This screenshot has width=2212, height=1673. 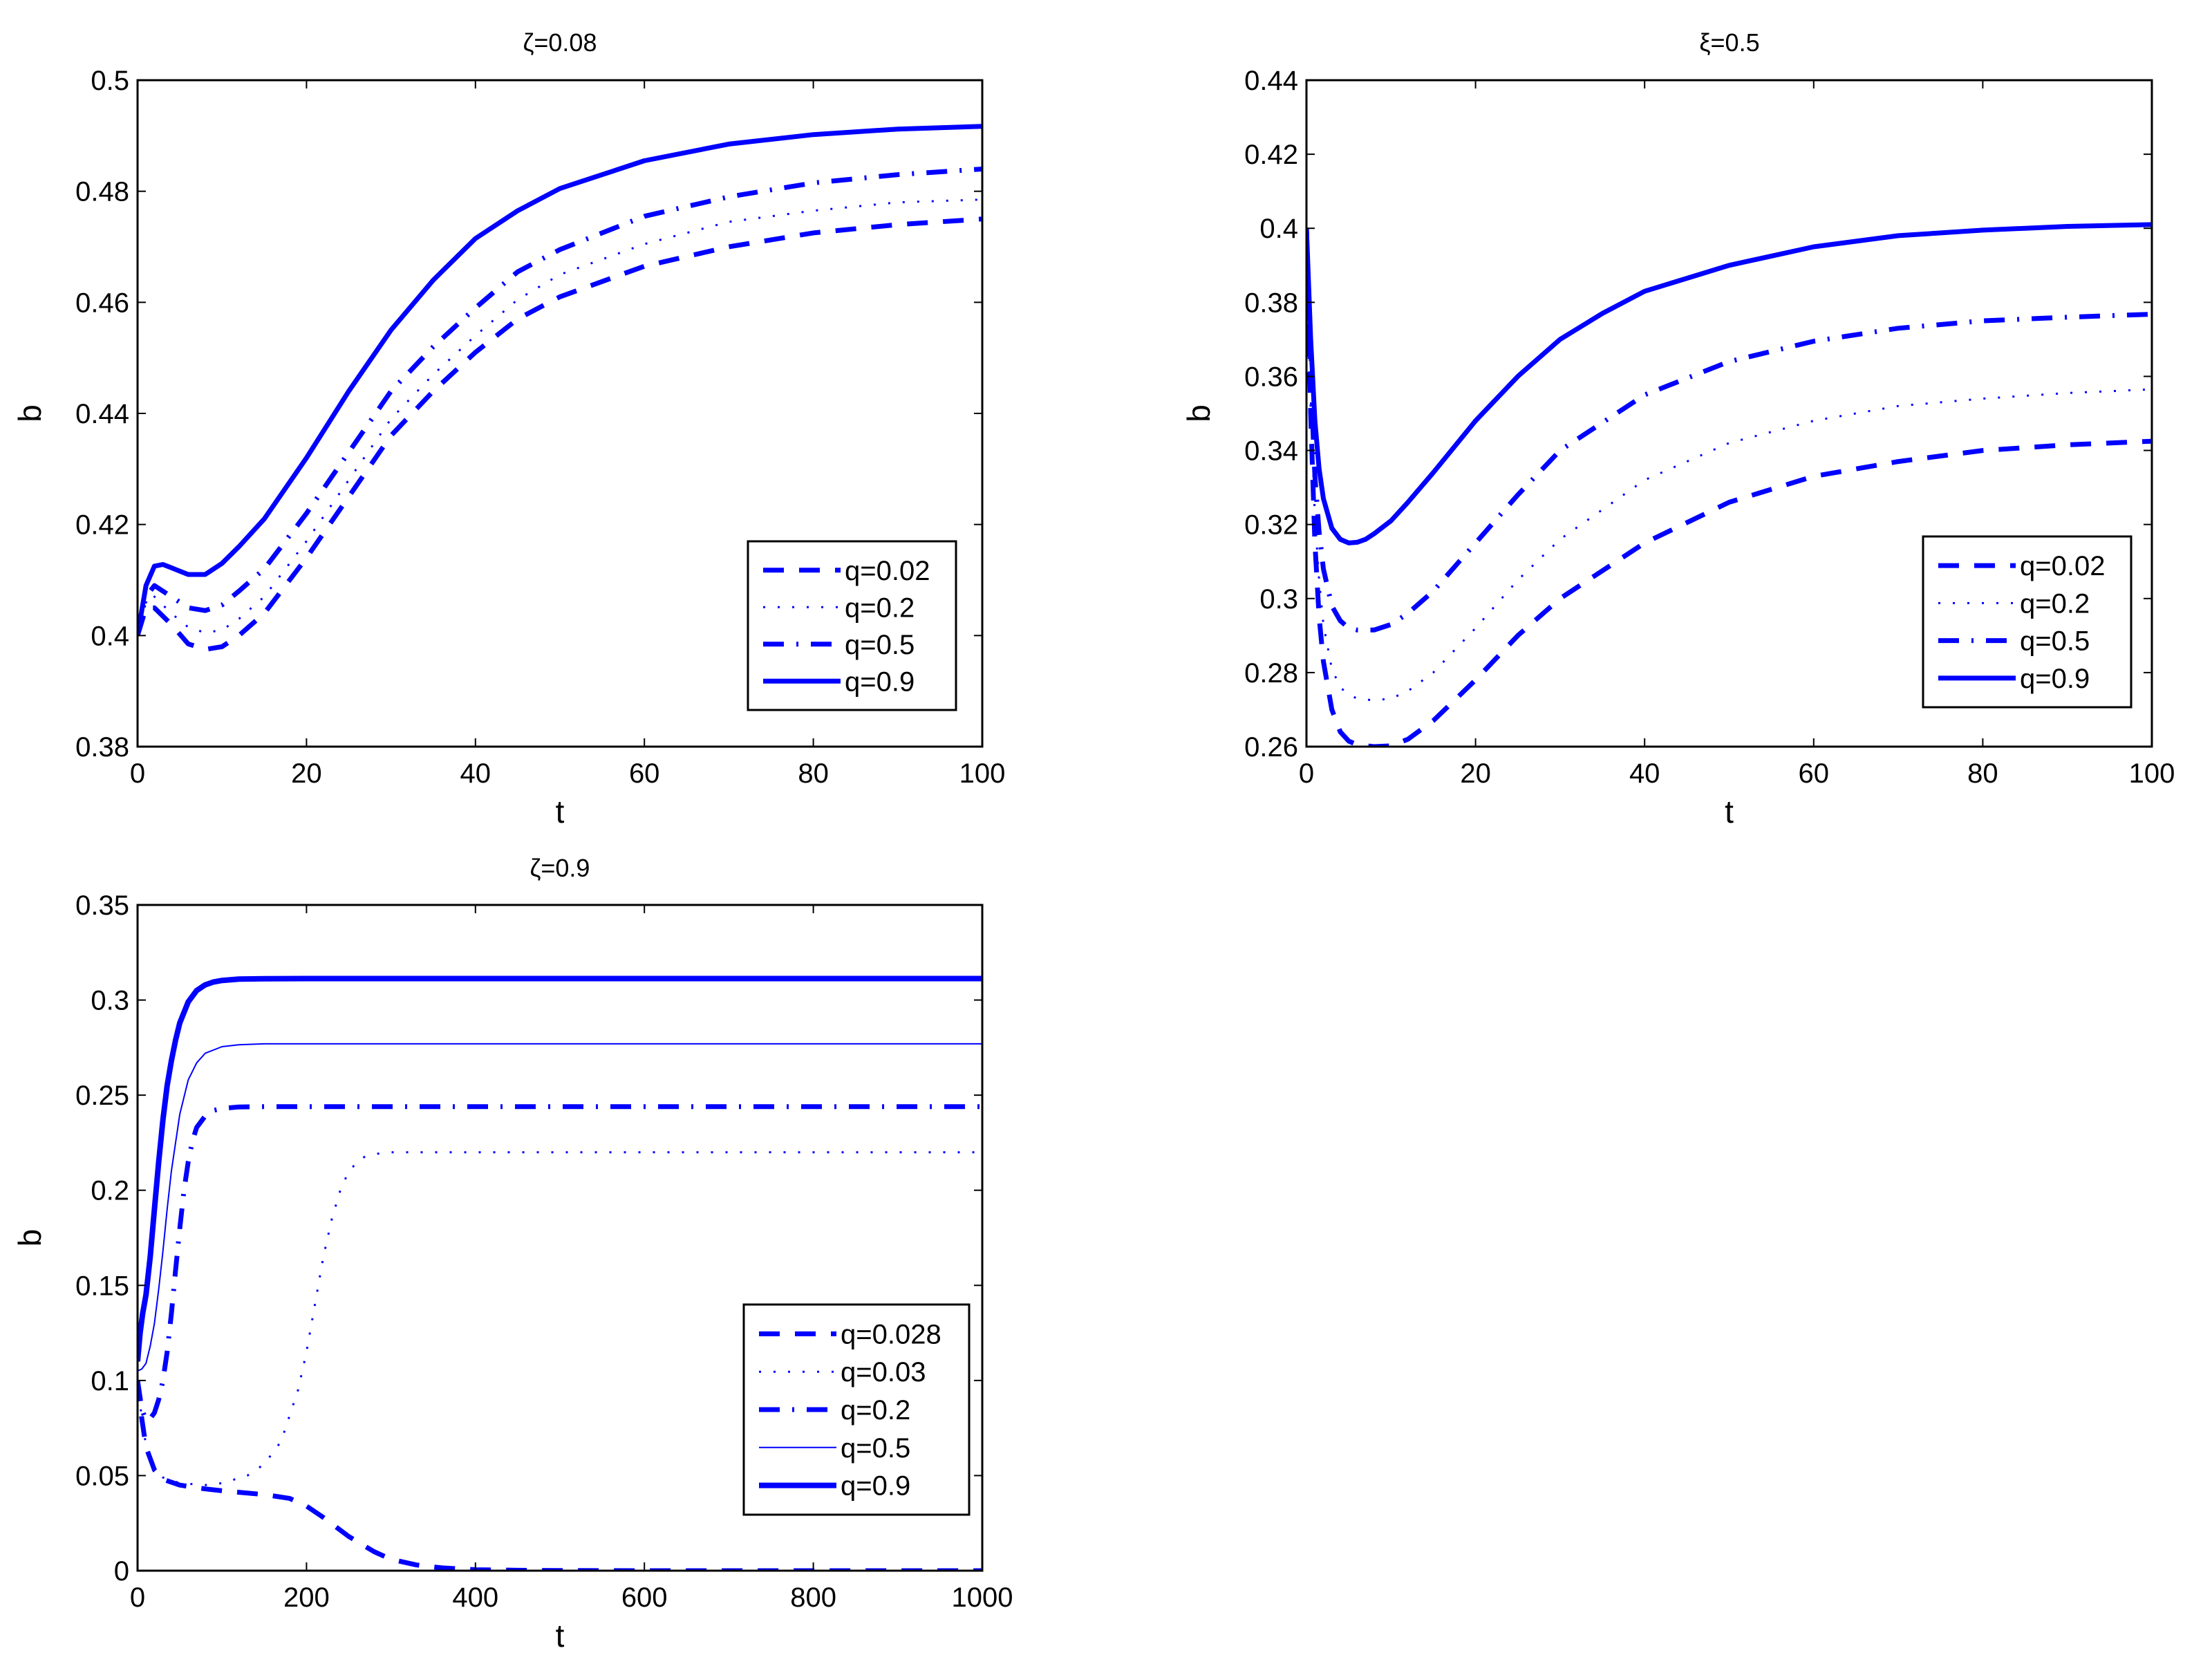 What do you see at coordinates (102, 192) in the screenshot?
I see `y-tick-label: 0.48` at bounding box center [102, 192].